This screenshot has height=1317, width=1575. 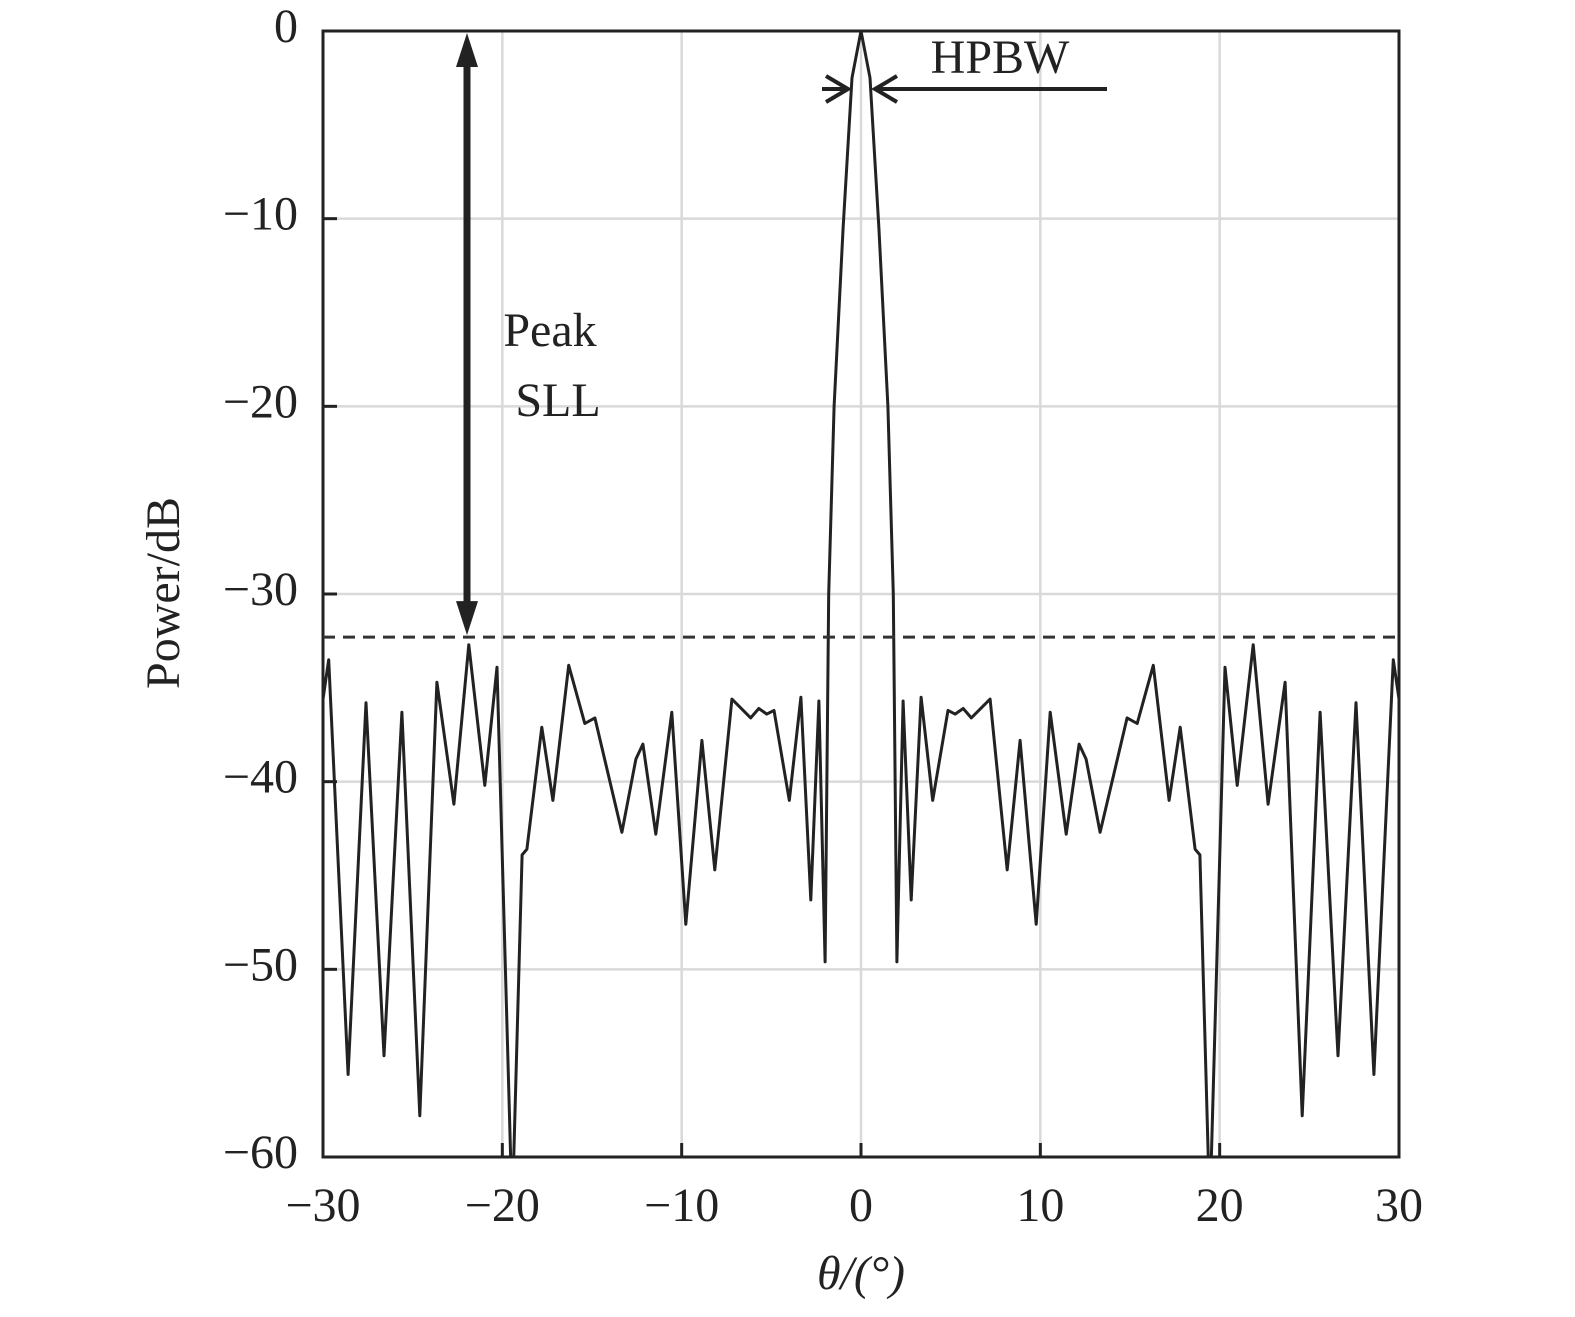 I want to click on y-tick-label: −10, so click(x=260, y=214).